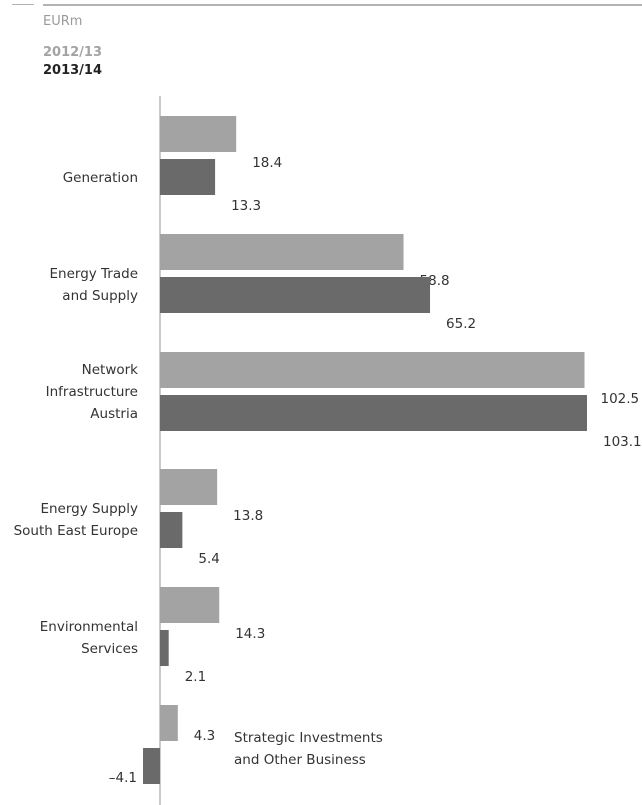 The height and width of the screenshot is (805, 642). I want to click on category-label-2: Network Infrastructure Austria, so click(92, 392).